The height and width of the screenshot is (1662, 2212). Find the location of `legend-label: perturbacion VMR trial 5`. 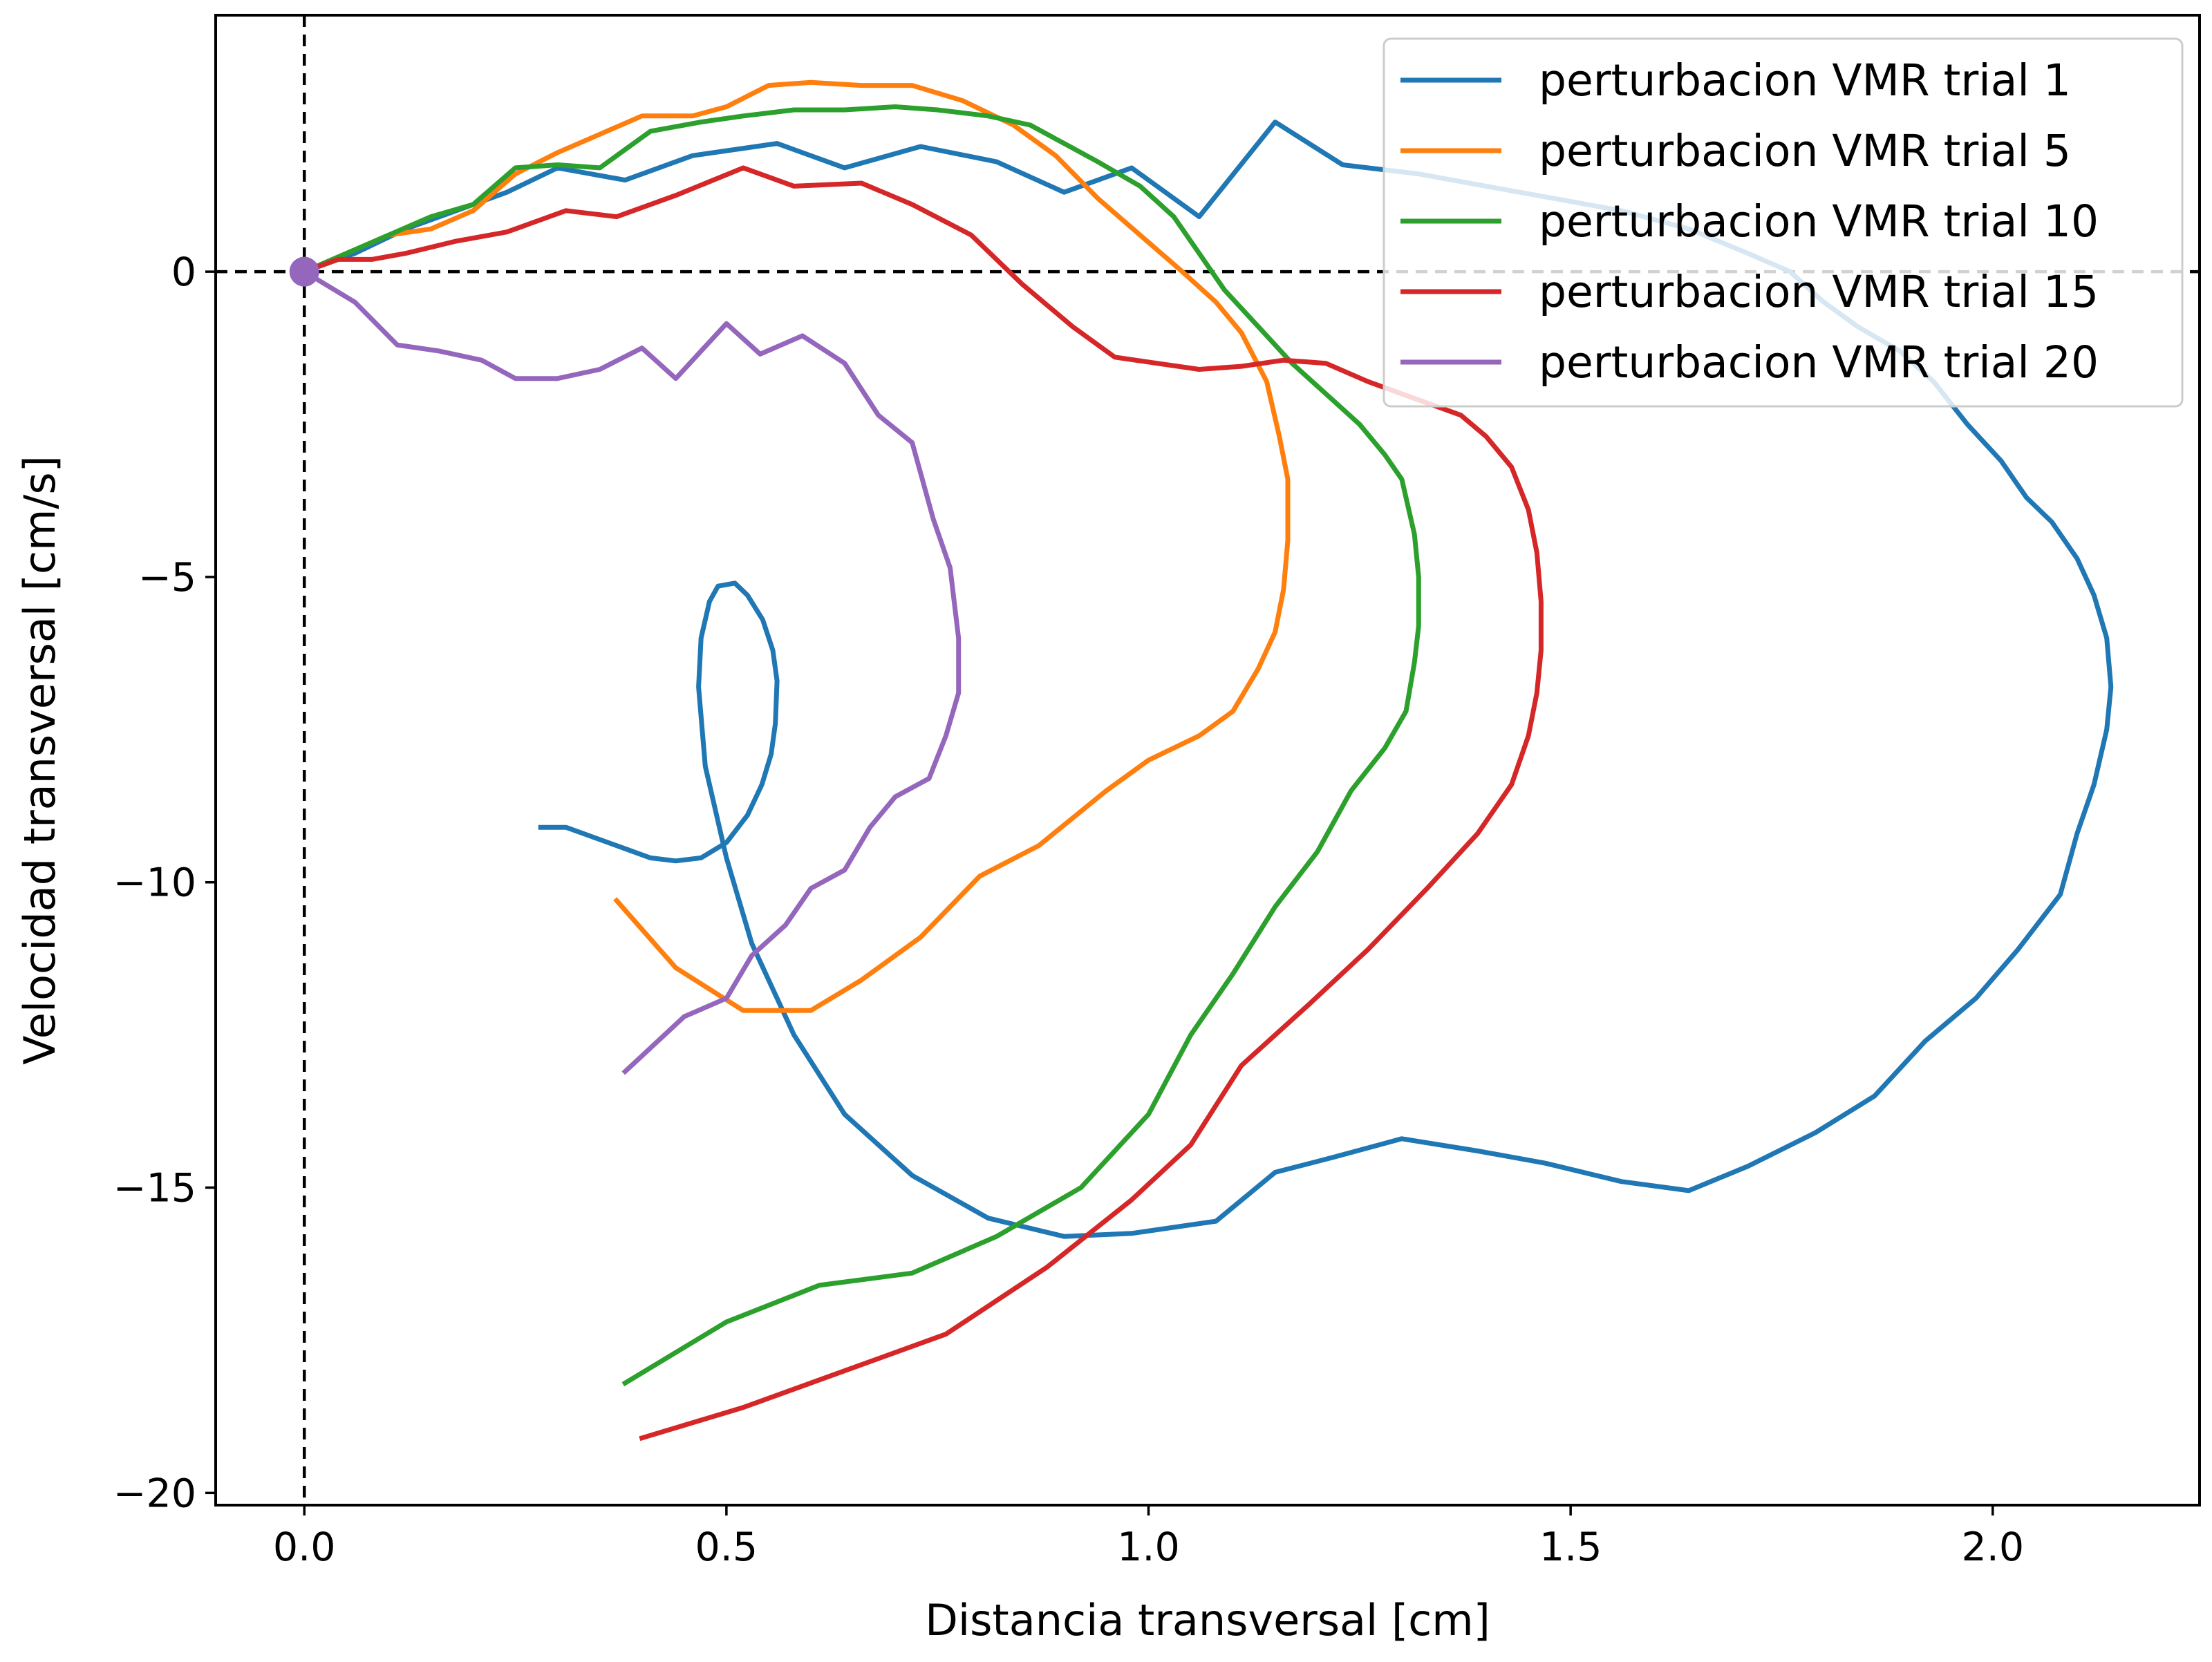

legend-label: perturbacion VMR trial 5 is located at coordinates (1805, 151).